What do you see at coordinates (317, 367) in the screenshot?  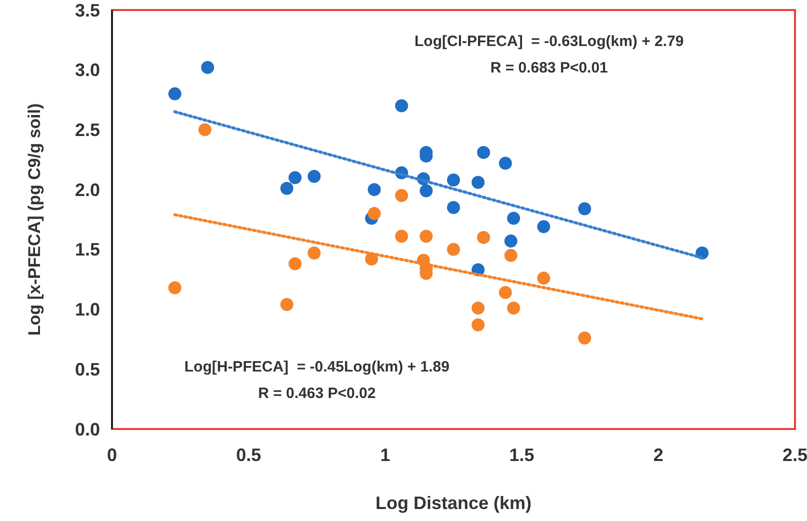 I see `annotation: Log[H-PFECA] = -0.45Log(km) + 1.89` at bounding box center [317, 367].